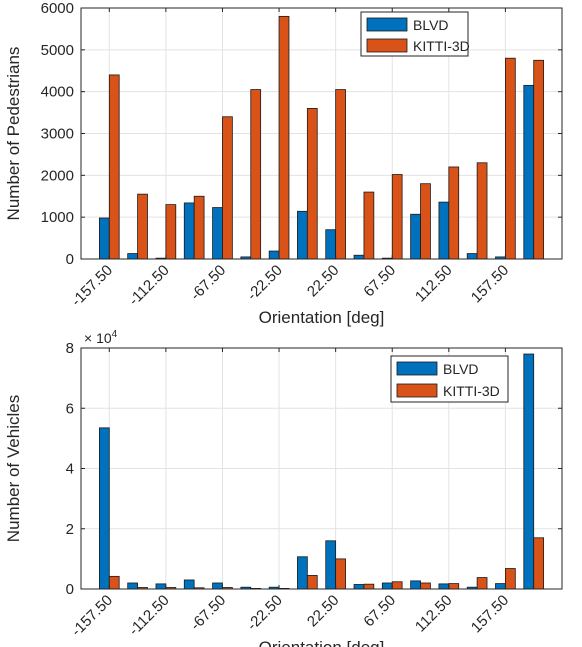 This screenshot has width=582, height=647. Describe the element at coordinates (57, 8) in the screenshot. I see `y-tick-label: 6000` at that location.